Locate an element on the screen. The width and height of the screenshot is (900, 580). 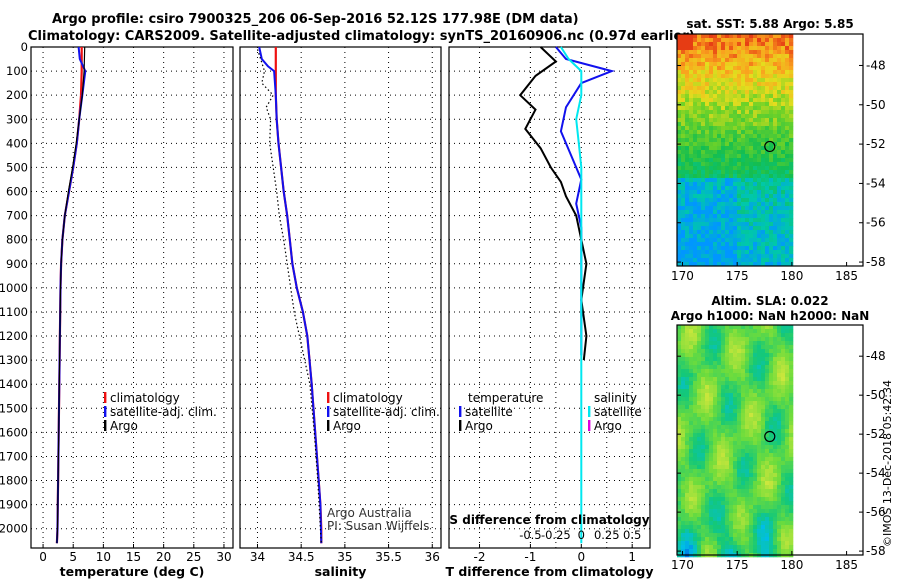
series-line-satellite-adj--clim- is located at coordinates (290, 295).